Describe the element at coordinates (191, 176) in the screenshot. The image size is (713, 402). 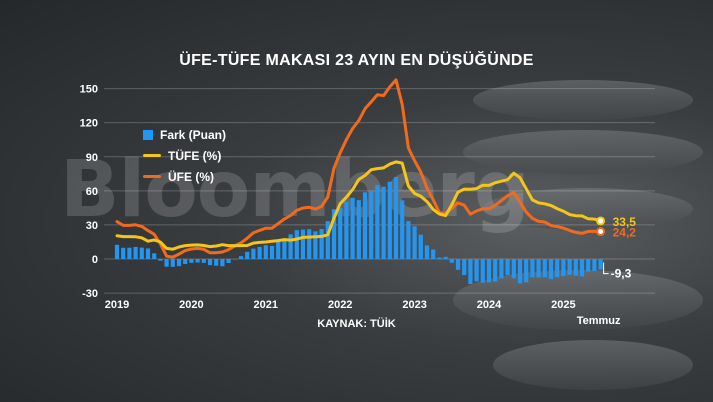
I see `legend-label-ufe: ÜFE (%)` at that location.